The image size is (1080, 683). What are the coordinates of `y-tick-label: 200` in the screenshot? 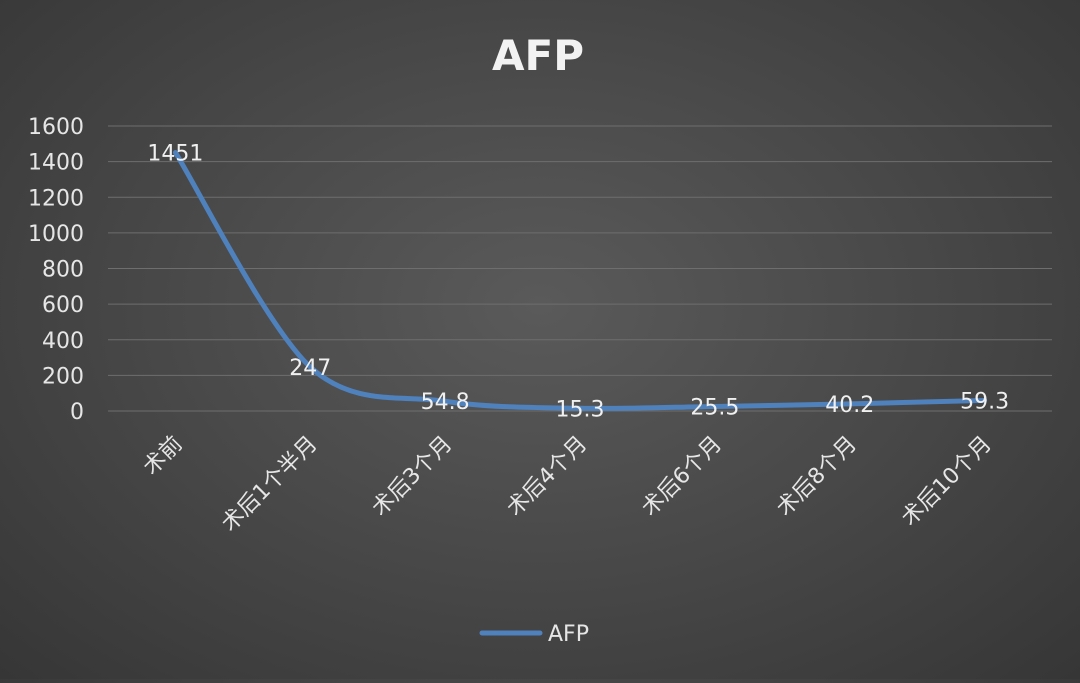 It's located at (63, 376).